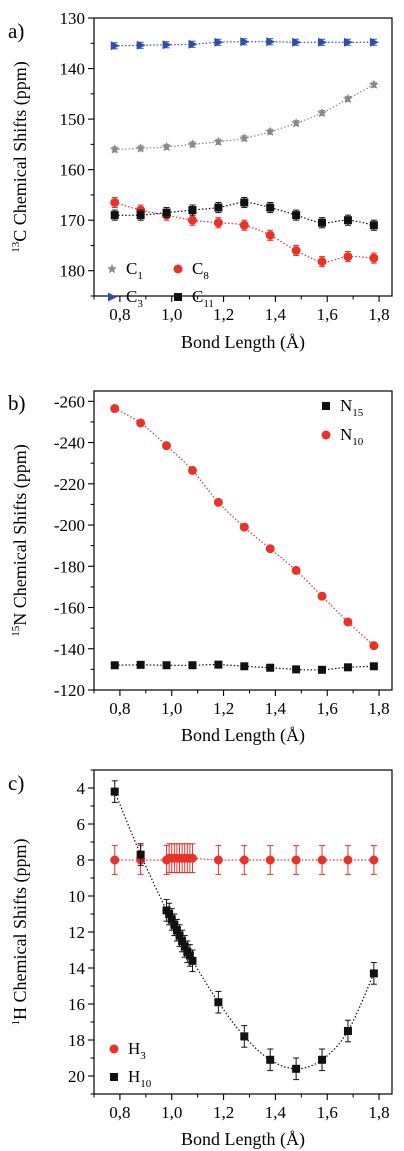 The image size is (404, 1151). I want to click on legend-label: C1, so click(134, 270).